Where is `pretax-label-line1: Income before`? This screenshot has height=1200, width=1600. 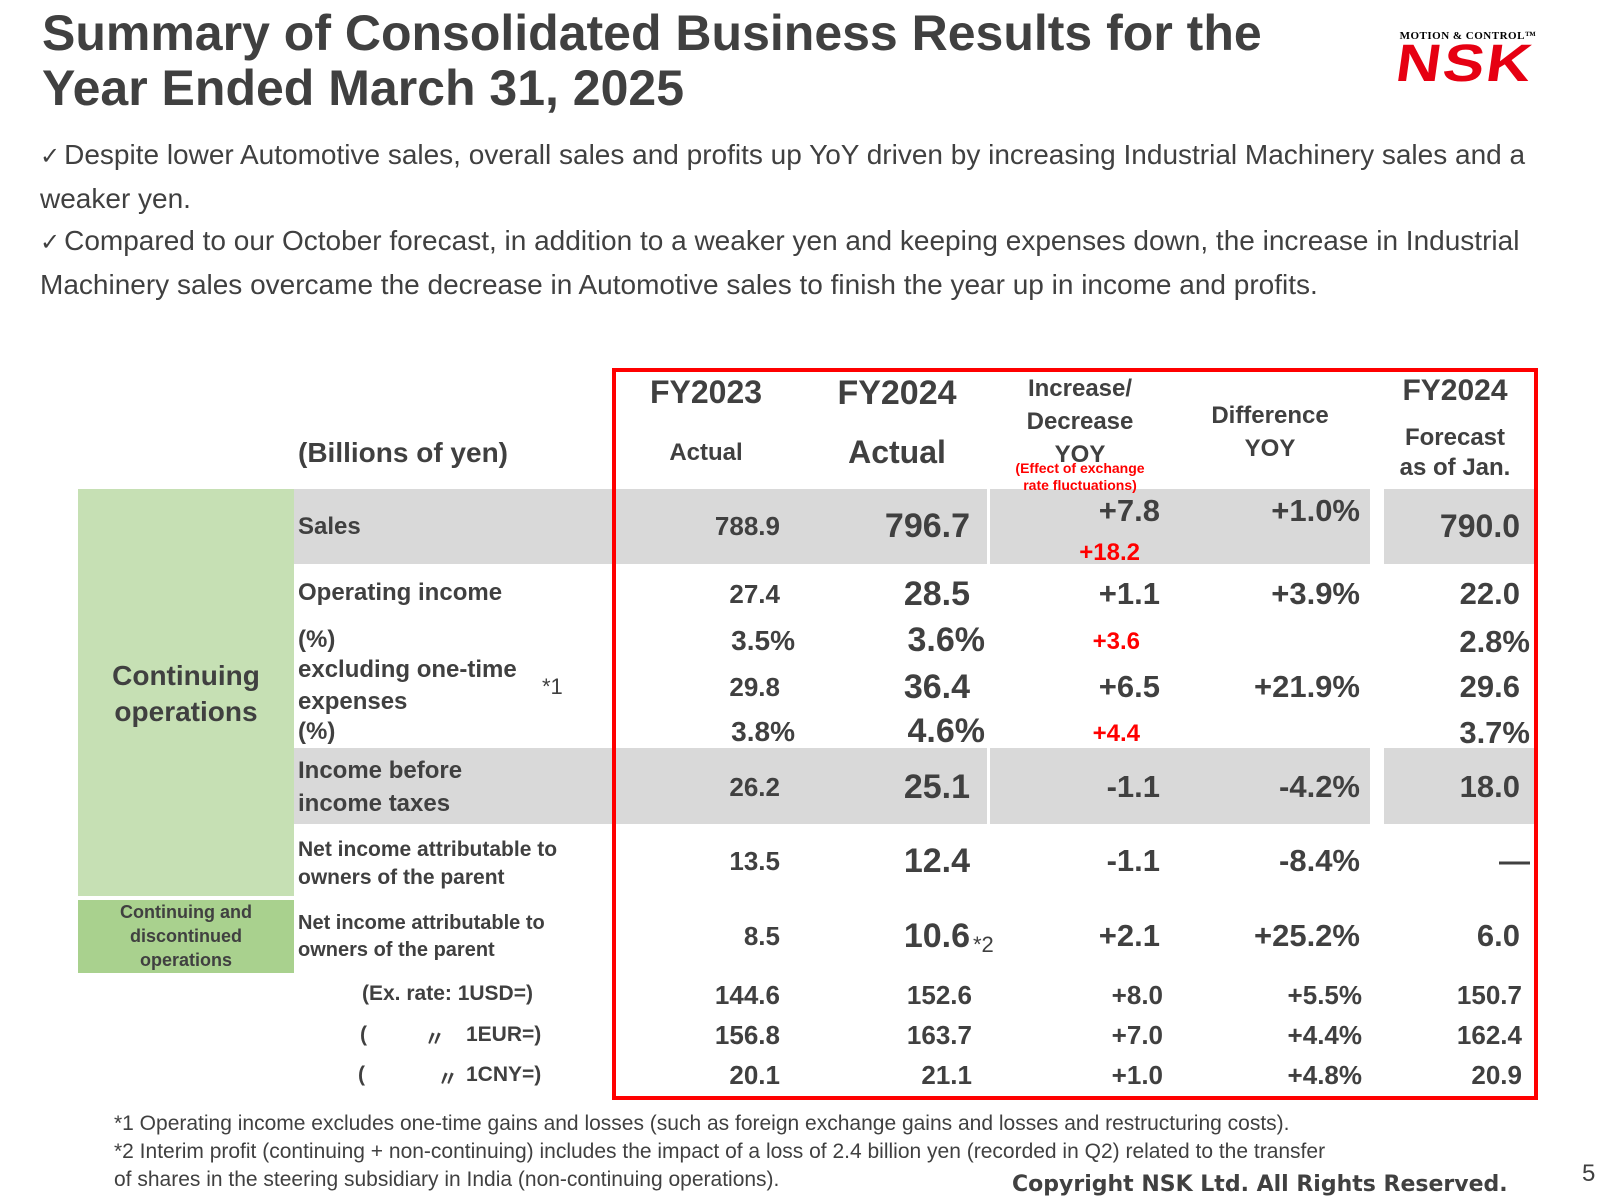
pretax-label-line1: Income before is located at coordinates (380, 770).